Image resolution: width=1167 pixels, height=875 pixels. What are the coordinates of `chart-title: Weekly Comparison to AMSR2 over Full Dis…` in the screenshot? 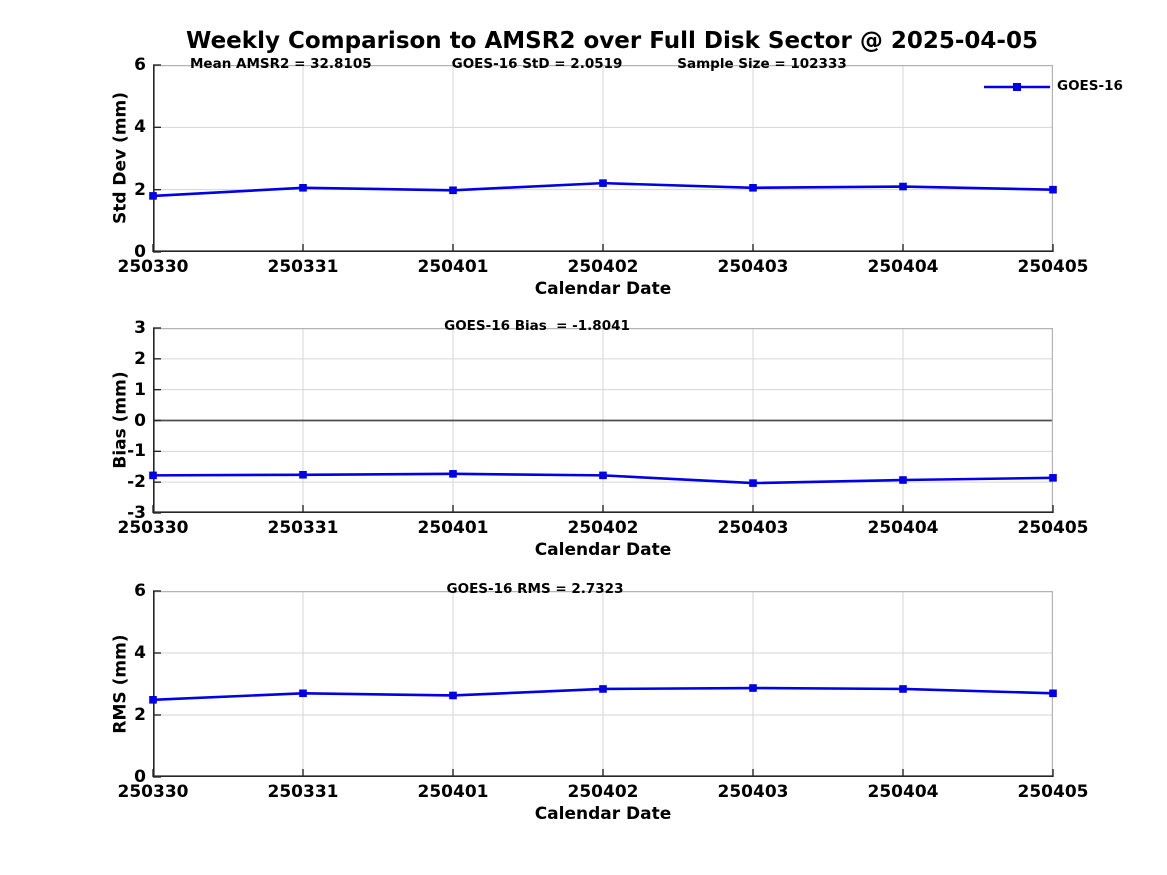 It's located at (612, 41).